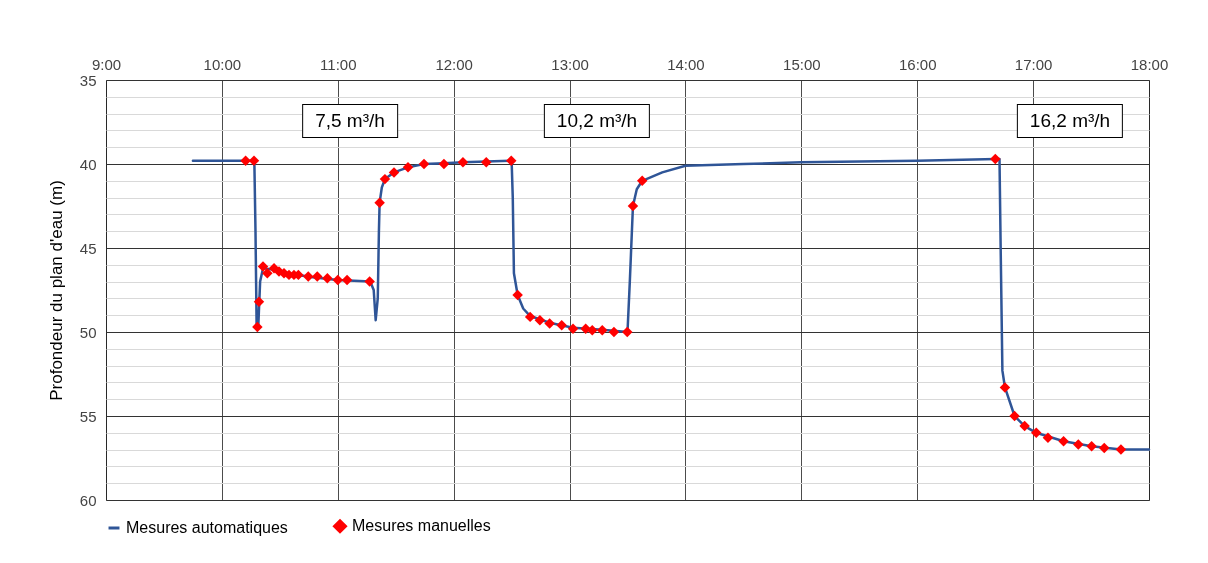  What do you see at coordinates (454, 64) in the screenshot?
I see `x-tick-label: 12:00` at bounding box center [454, 64].